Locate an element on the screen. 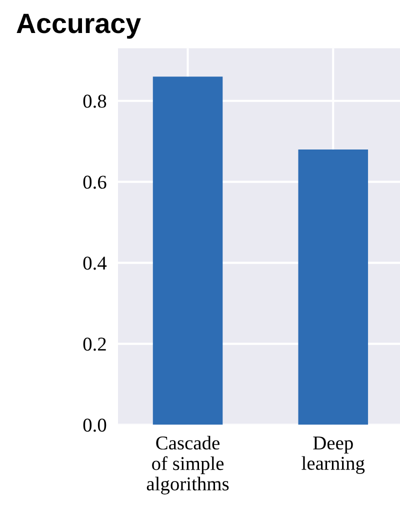  y-tick-label: 0.2 is located at coordinates (94, 344).